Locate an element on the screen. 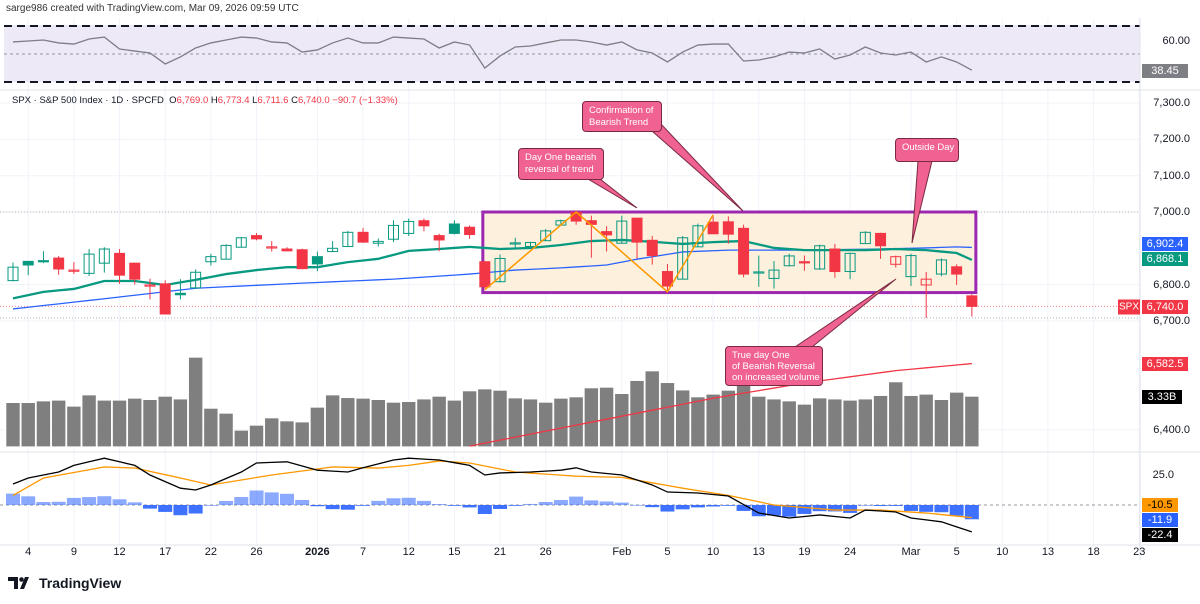 The image size is (1200, 604). change-value: −90.7 (−1.33%) is located at coordinates (365, 100).